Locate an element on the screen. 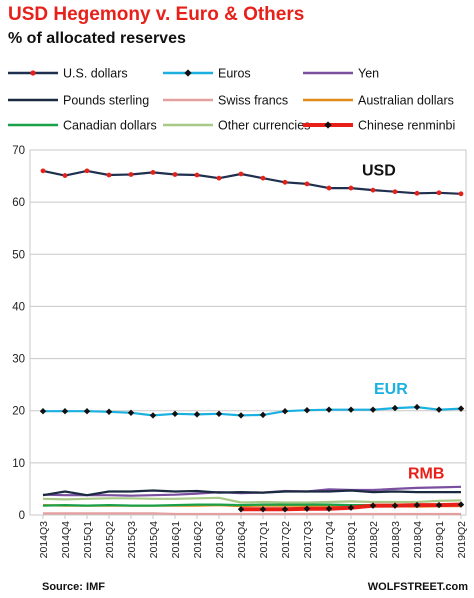  point-u-s-dollars-2016q2 is located at coordinates (197, 175).